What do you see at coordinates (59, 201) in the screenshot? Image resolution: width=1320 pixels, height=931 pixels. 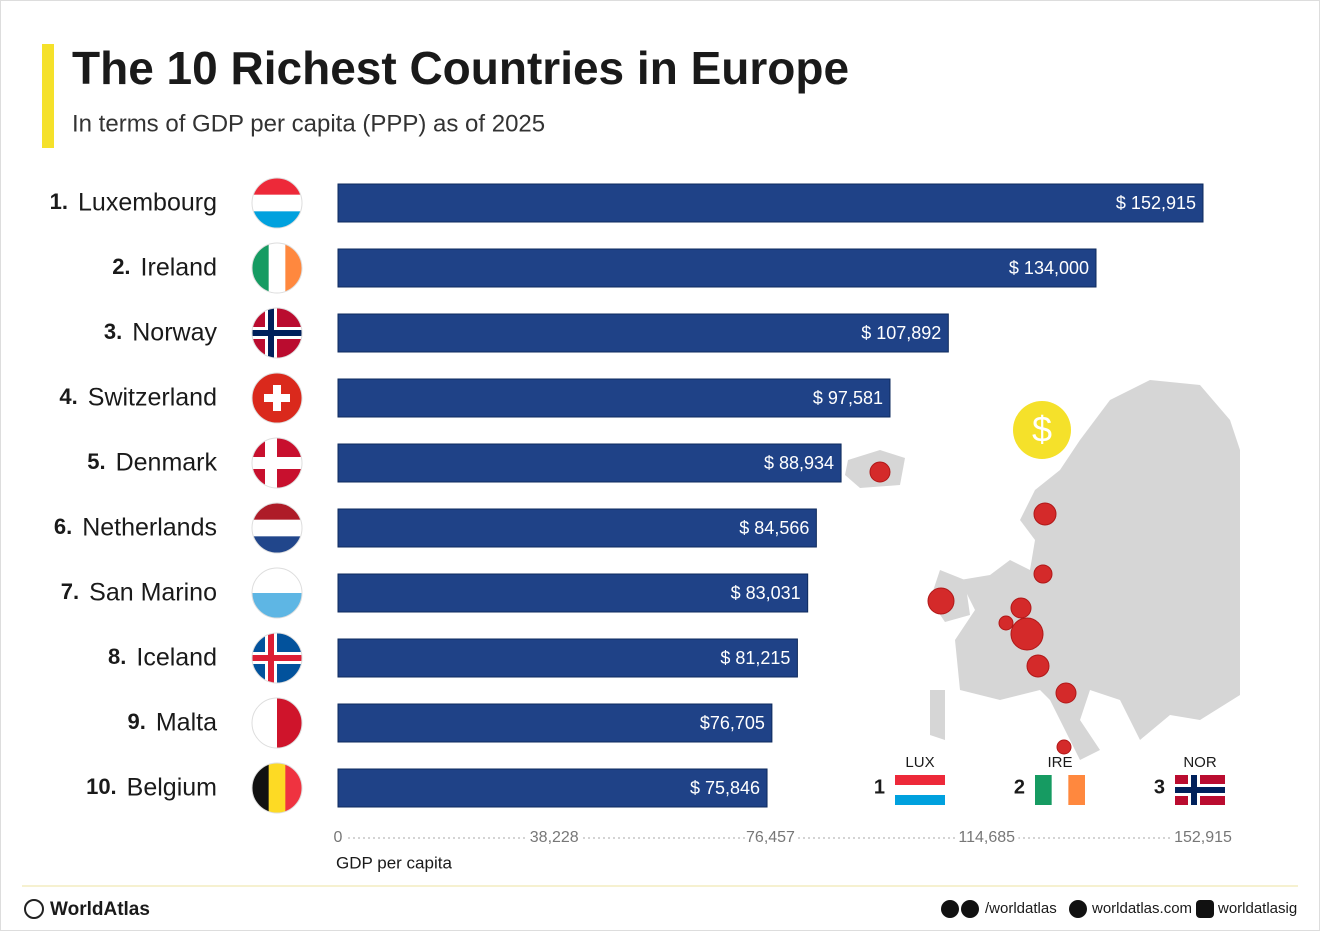 I see `rank-label: 1.` at bounding box center [59, 201].